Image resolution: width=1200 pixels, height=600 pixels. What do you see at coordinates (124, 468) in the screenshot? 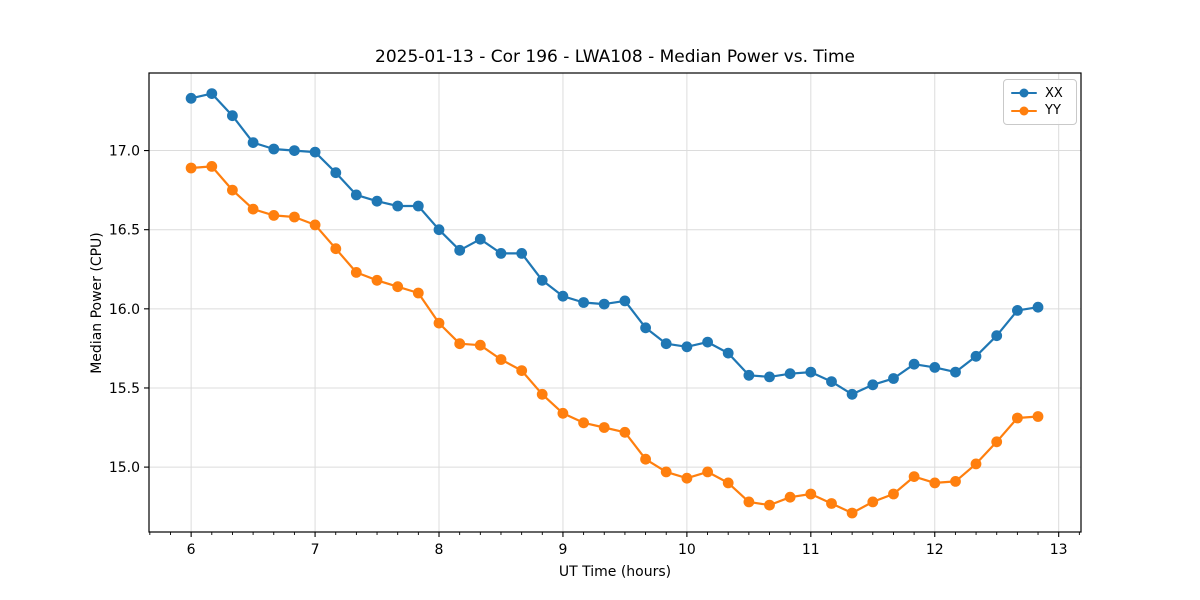
I see `y-axis-tick-label: 15.0` at bounding box center [124, 468].